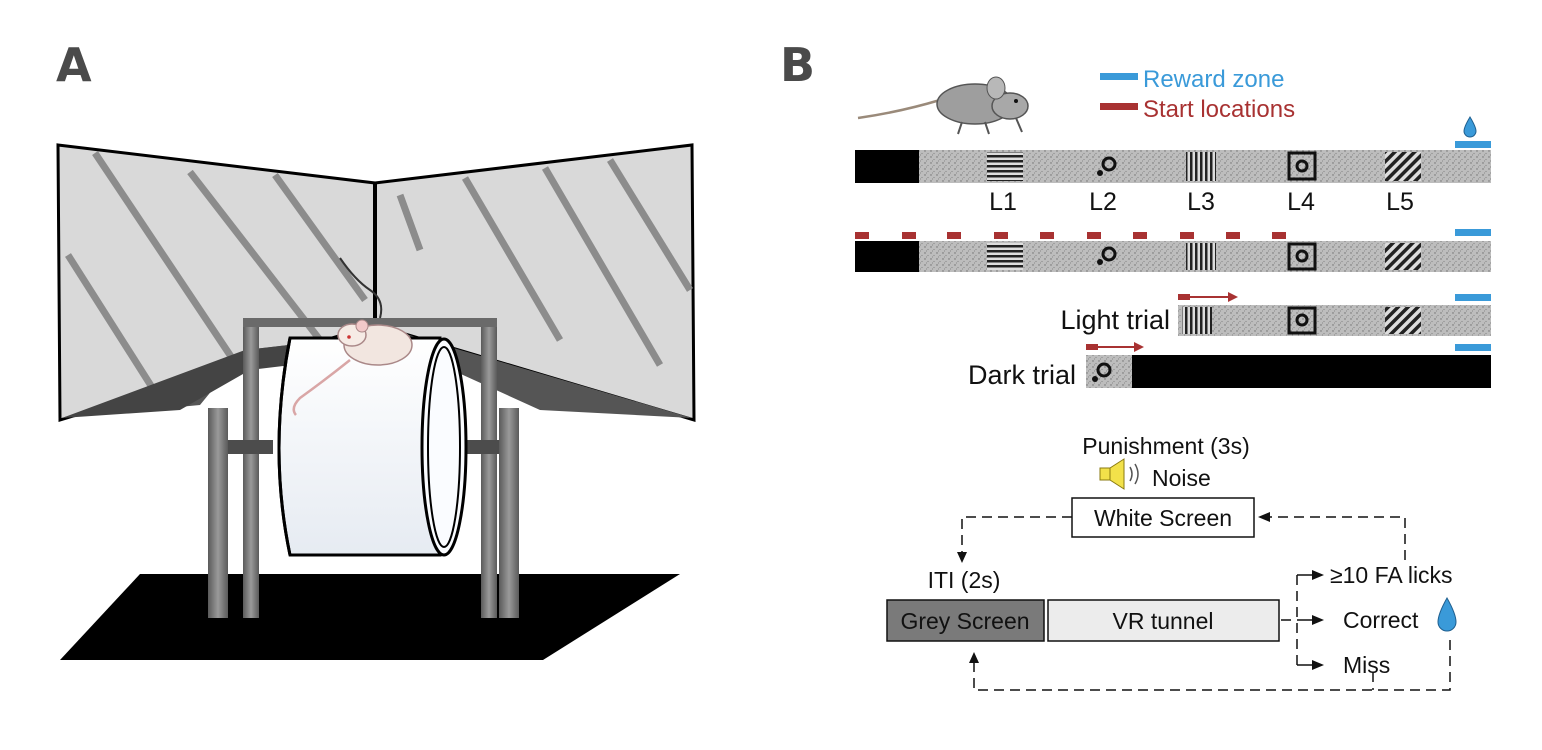  I want to click on correct-water-drop-icon, so click(1447, 614).